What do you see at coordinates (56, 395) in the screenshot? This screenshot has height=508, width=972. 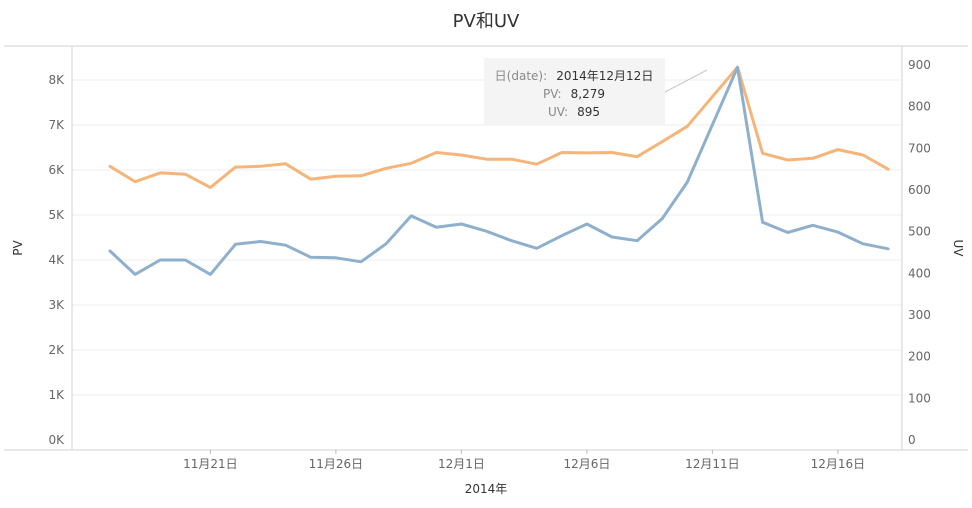 I see `y-left-tick-label: 1K` at bounding box center [56, 395].